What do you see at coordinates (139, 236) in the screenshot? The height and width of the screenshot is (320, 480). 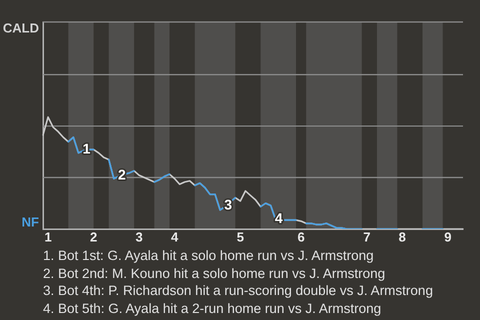 I see `x-tick-label: 3` at bounding box center [139, 236].